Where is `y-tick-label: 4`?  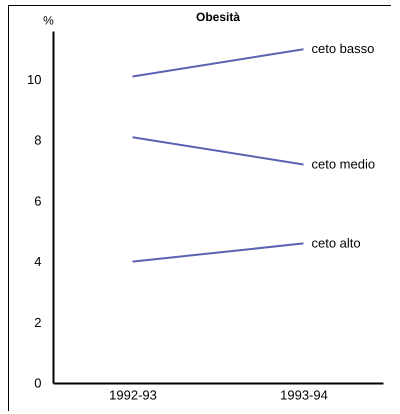 y-tick-label: 4 is located at coordinates (38, 262).